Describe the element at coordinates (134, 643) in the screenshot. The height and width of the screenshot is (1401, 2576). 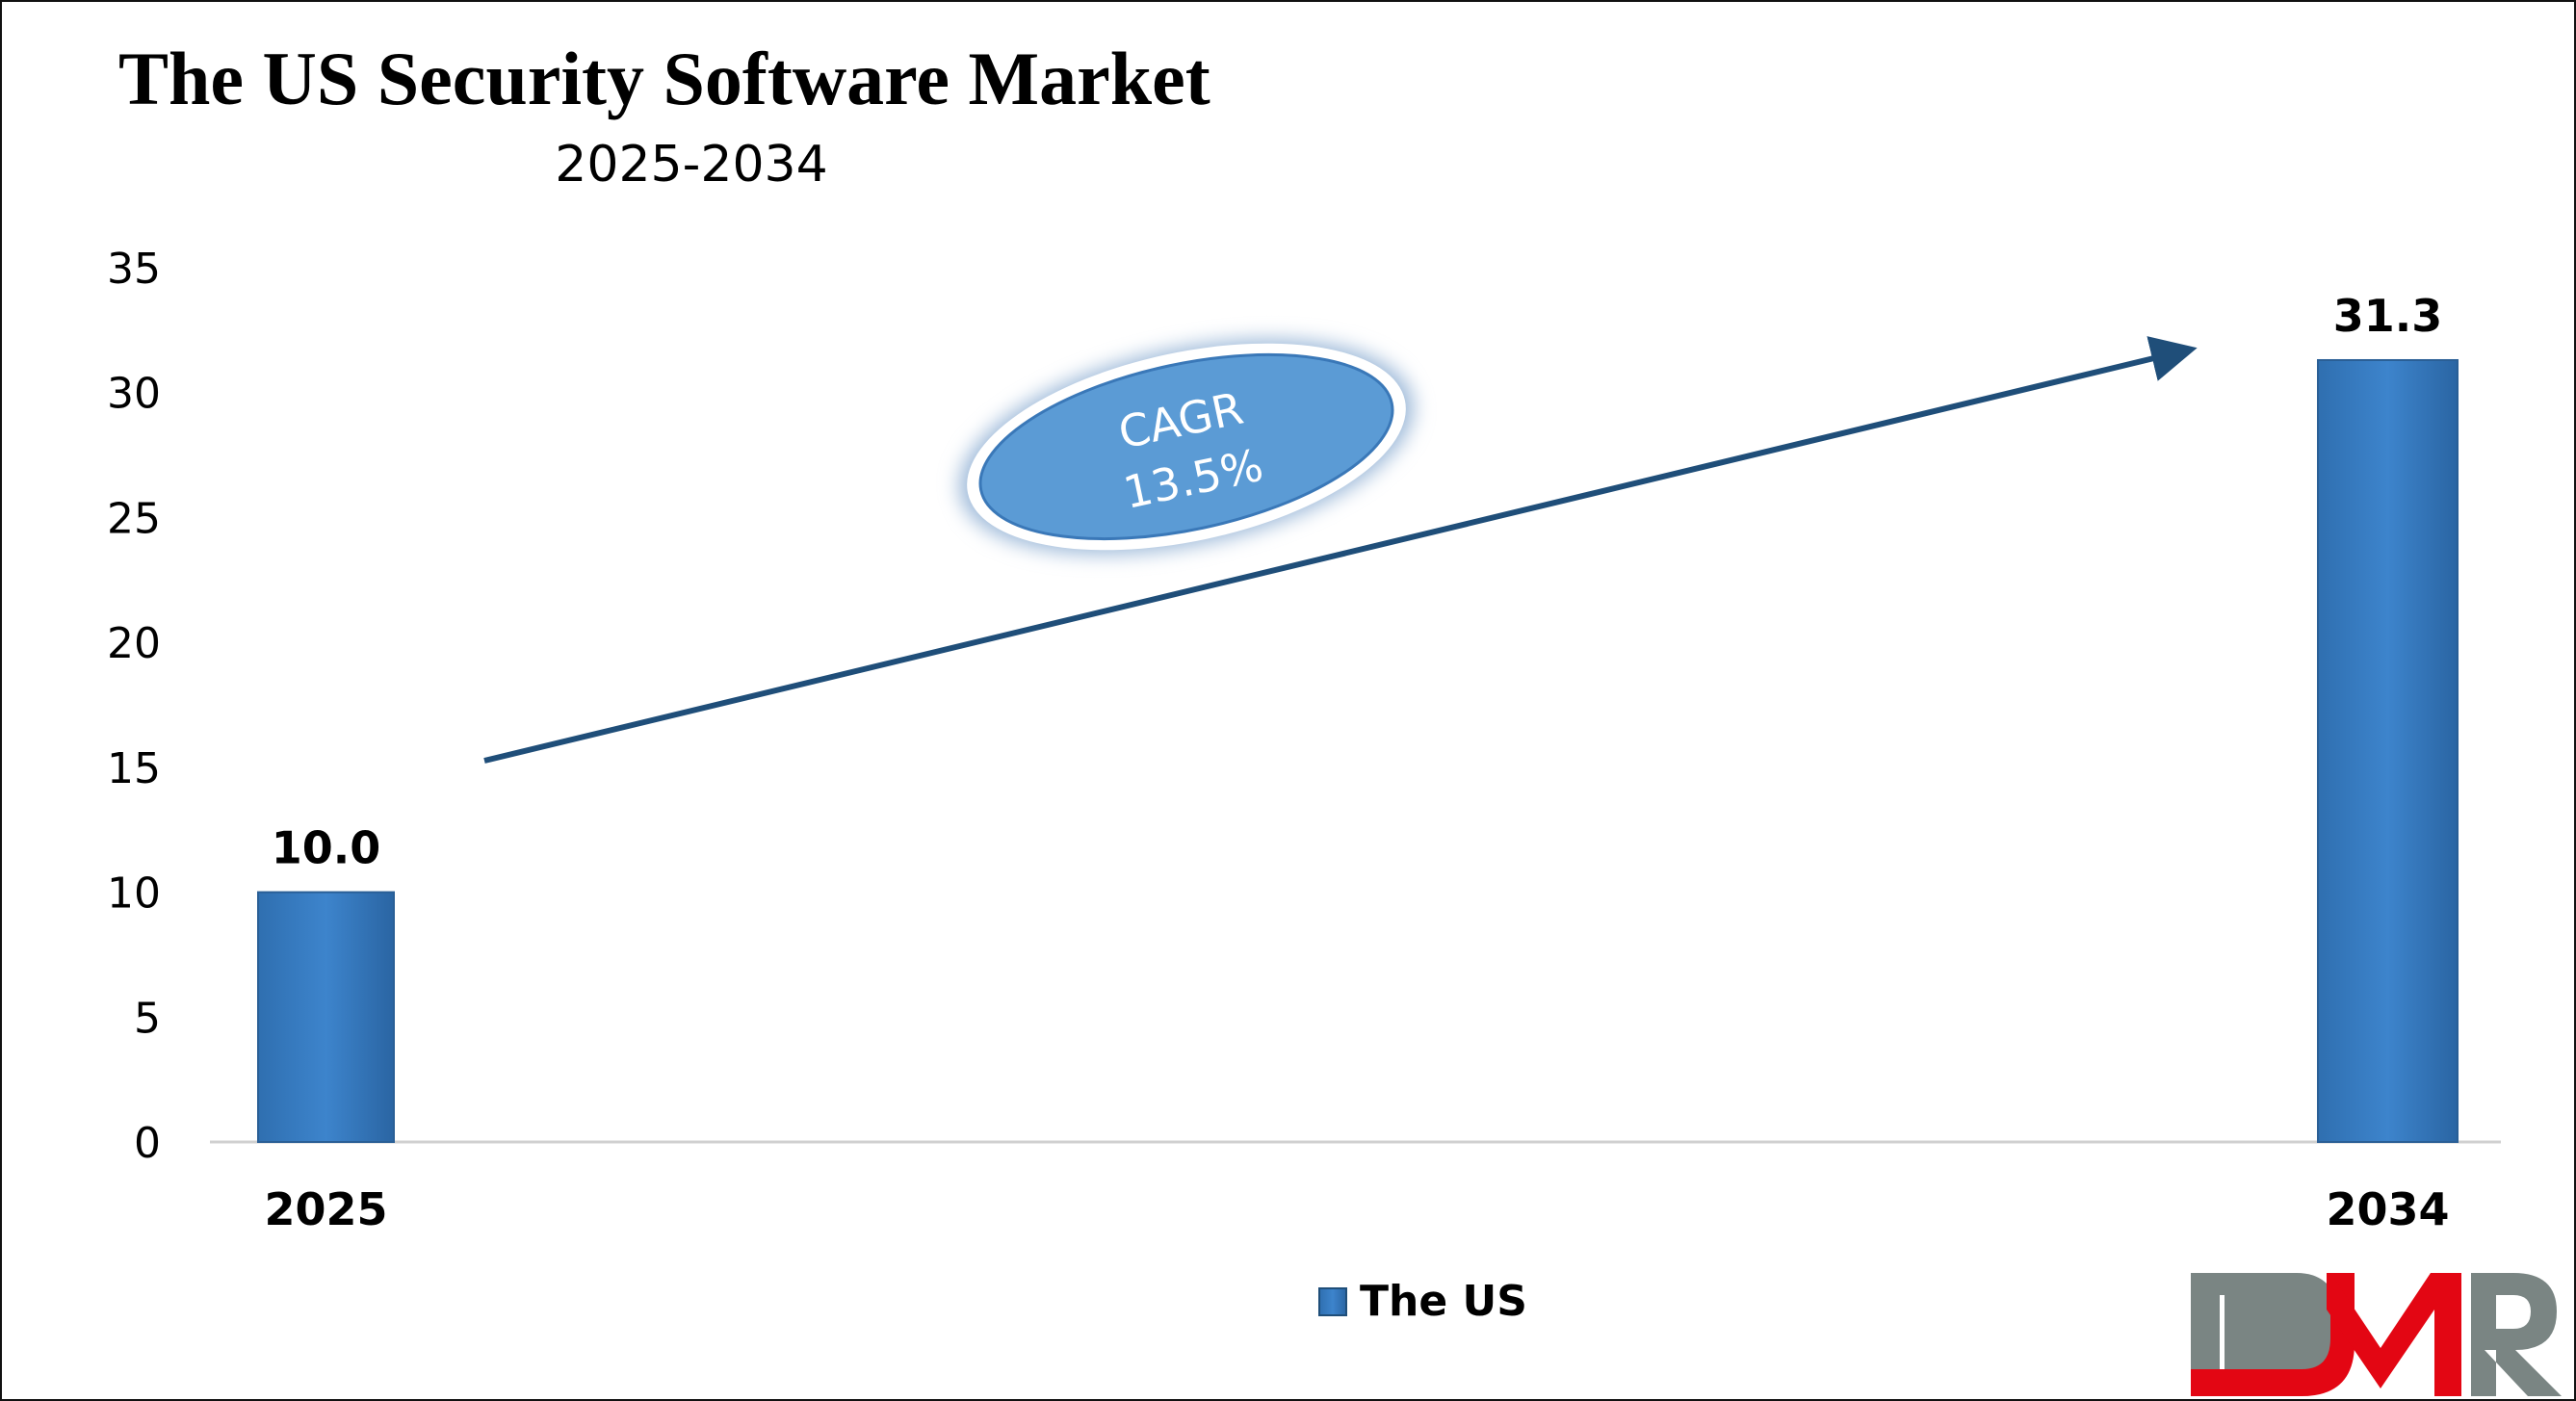
I see `y-tick-label: 20` at that location.